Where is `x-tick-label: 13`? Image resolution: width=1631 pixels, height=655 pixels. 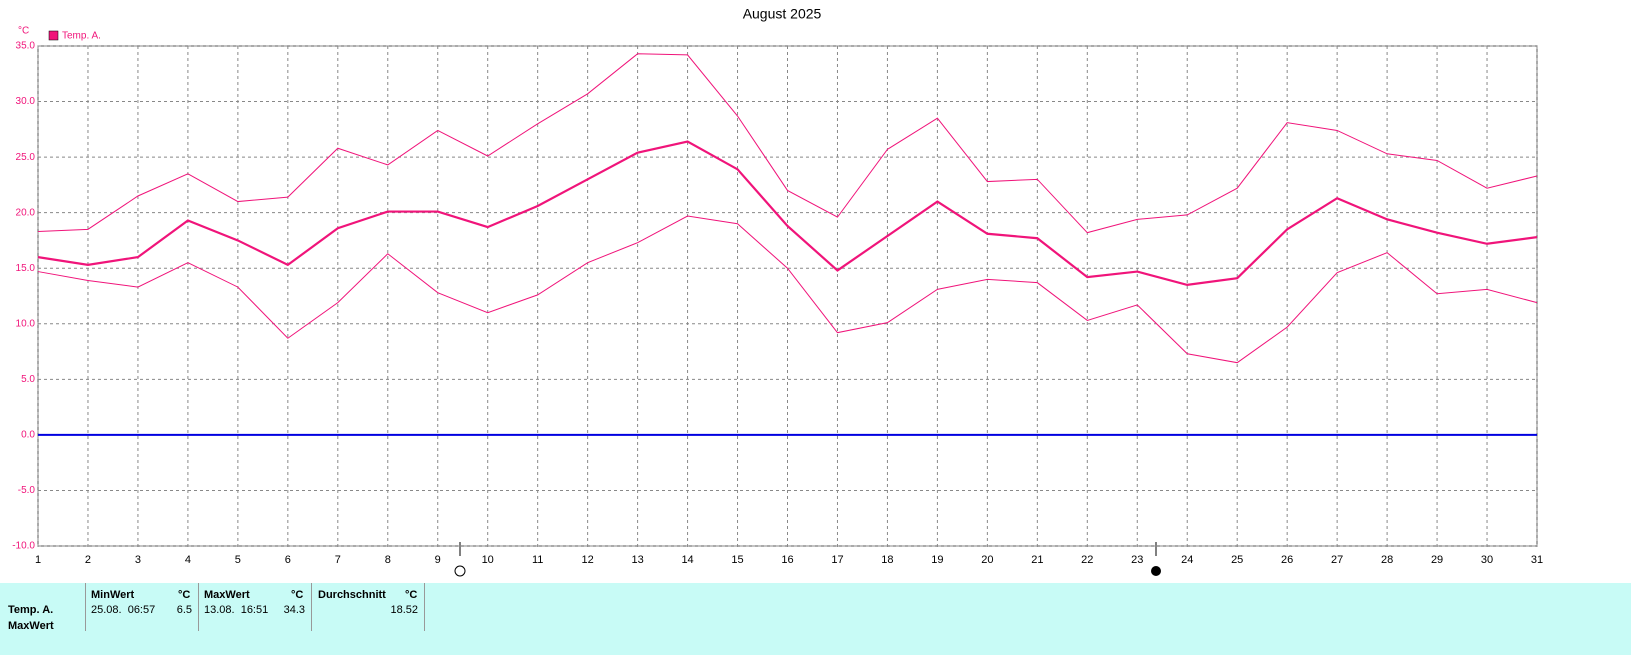 x-tick-label: 13 is located at coordinates (637, 560).